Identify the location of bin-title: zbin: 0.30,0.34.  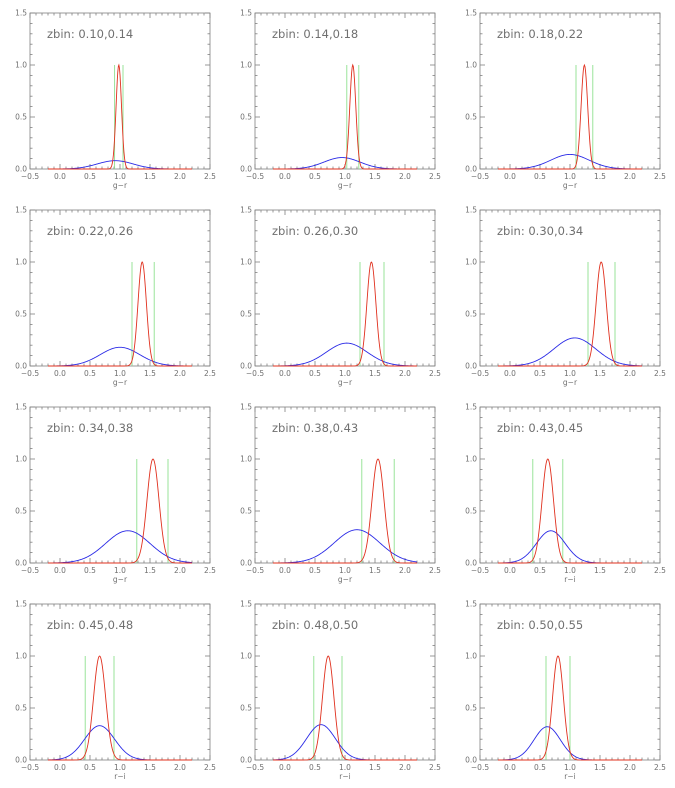
(540, 231).